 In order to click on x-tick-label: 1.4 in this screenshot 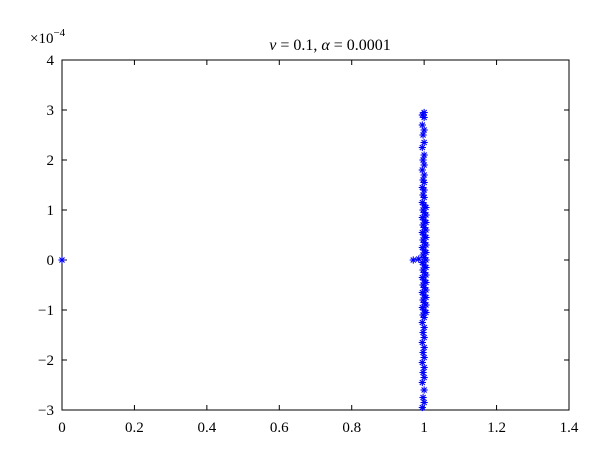, I will do `click(569, 428)`.